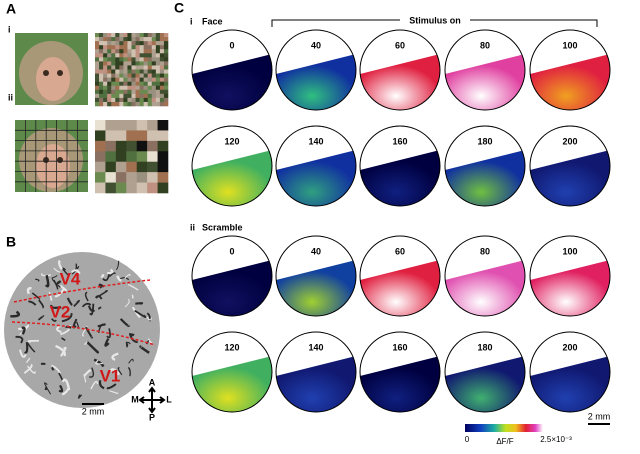 The width and height of the screenshot is (640, 454). What do you see at coordinates (152, 400) in the screenshot?
I see `compass` at bounding box center [152, 400].